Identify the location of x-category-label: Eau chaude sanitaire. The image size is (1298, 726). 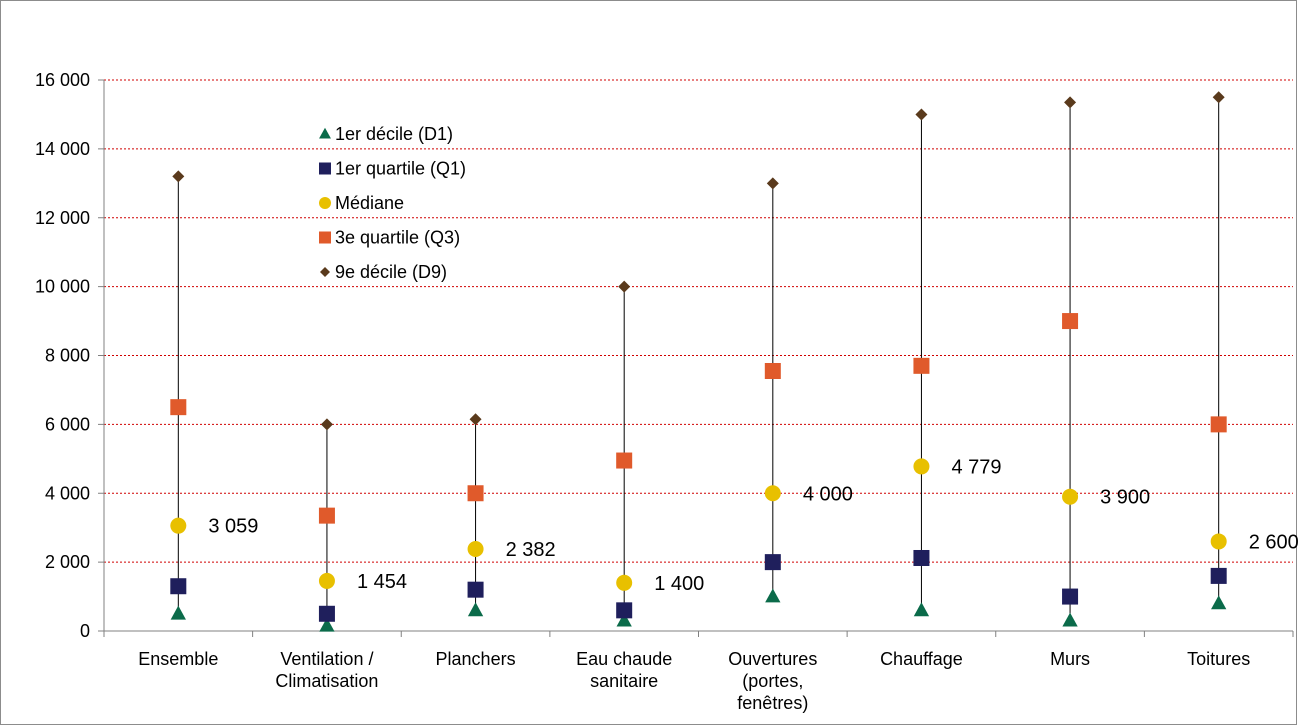
(624, 670).